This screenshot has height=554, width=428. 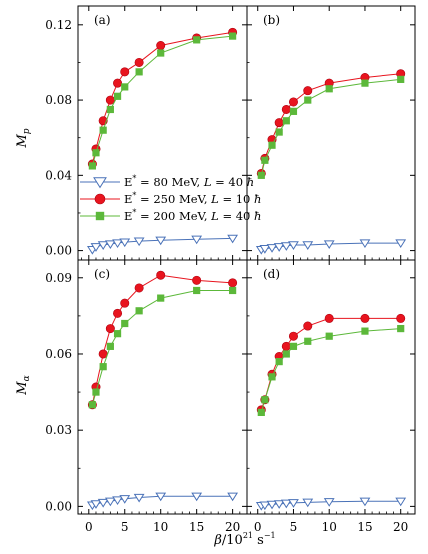 I want to click on panel-tag: (c), so click(x=102, y=274).